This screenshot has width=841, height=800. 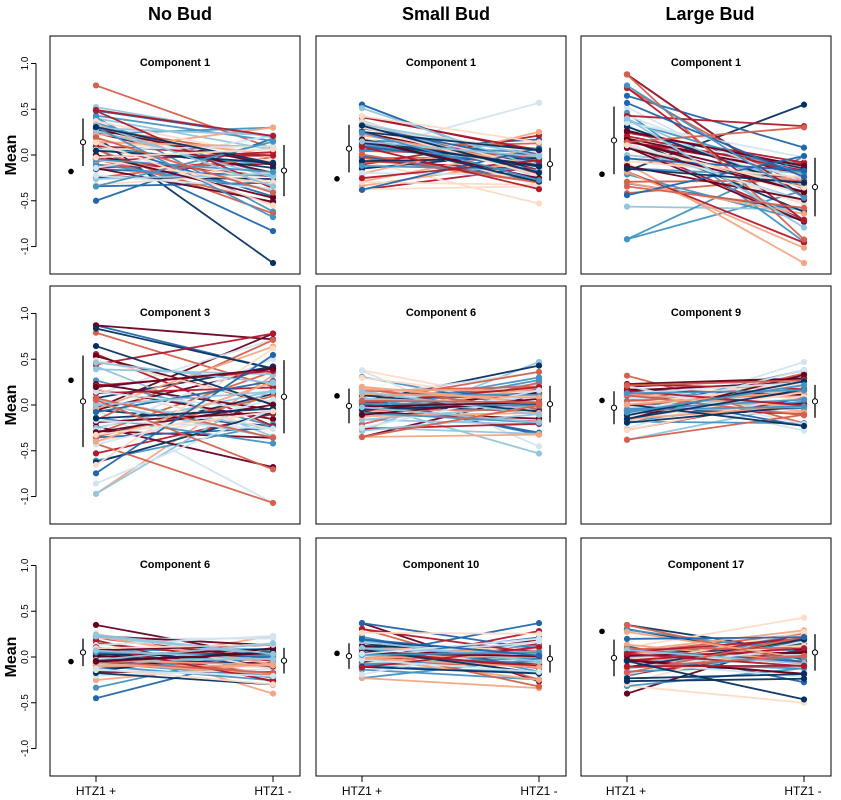 What do you see at coordinates (175, 313) in the screenshot?
I see `panel-title: Component 3` at bounding box center [175, 313].